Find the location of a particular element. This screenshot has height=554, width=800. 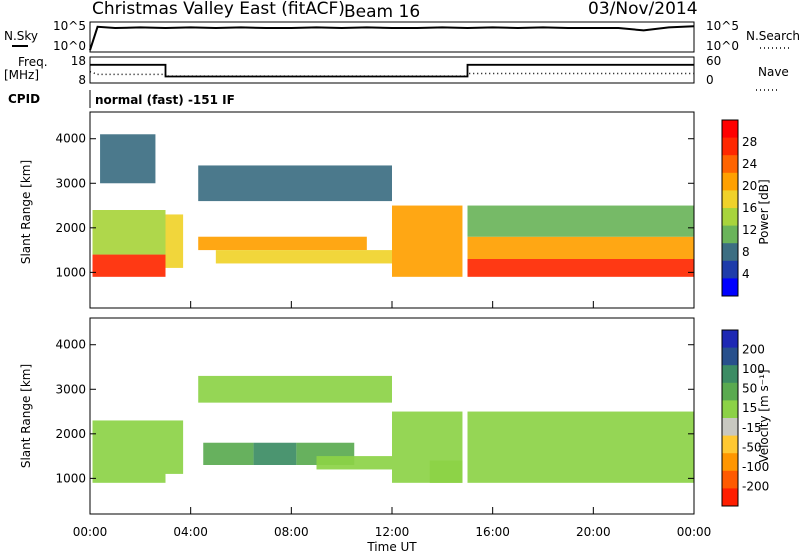

velocity-cbar-frame is located at coordinates (730, 418).